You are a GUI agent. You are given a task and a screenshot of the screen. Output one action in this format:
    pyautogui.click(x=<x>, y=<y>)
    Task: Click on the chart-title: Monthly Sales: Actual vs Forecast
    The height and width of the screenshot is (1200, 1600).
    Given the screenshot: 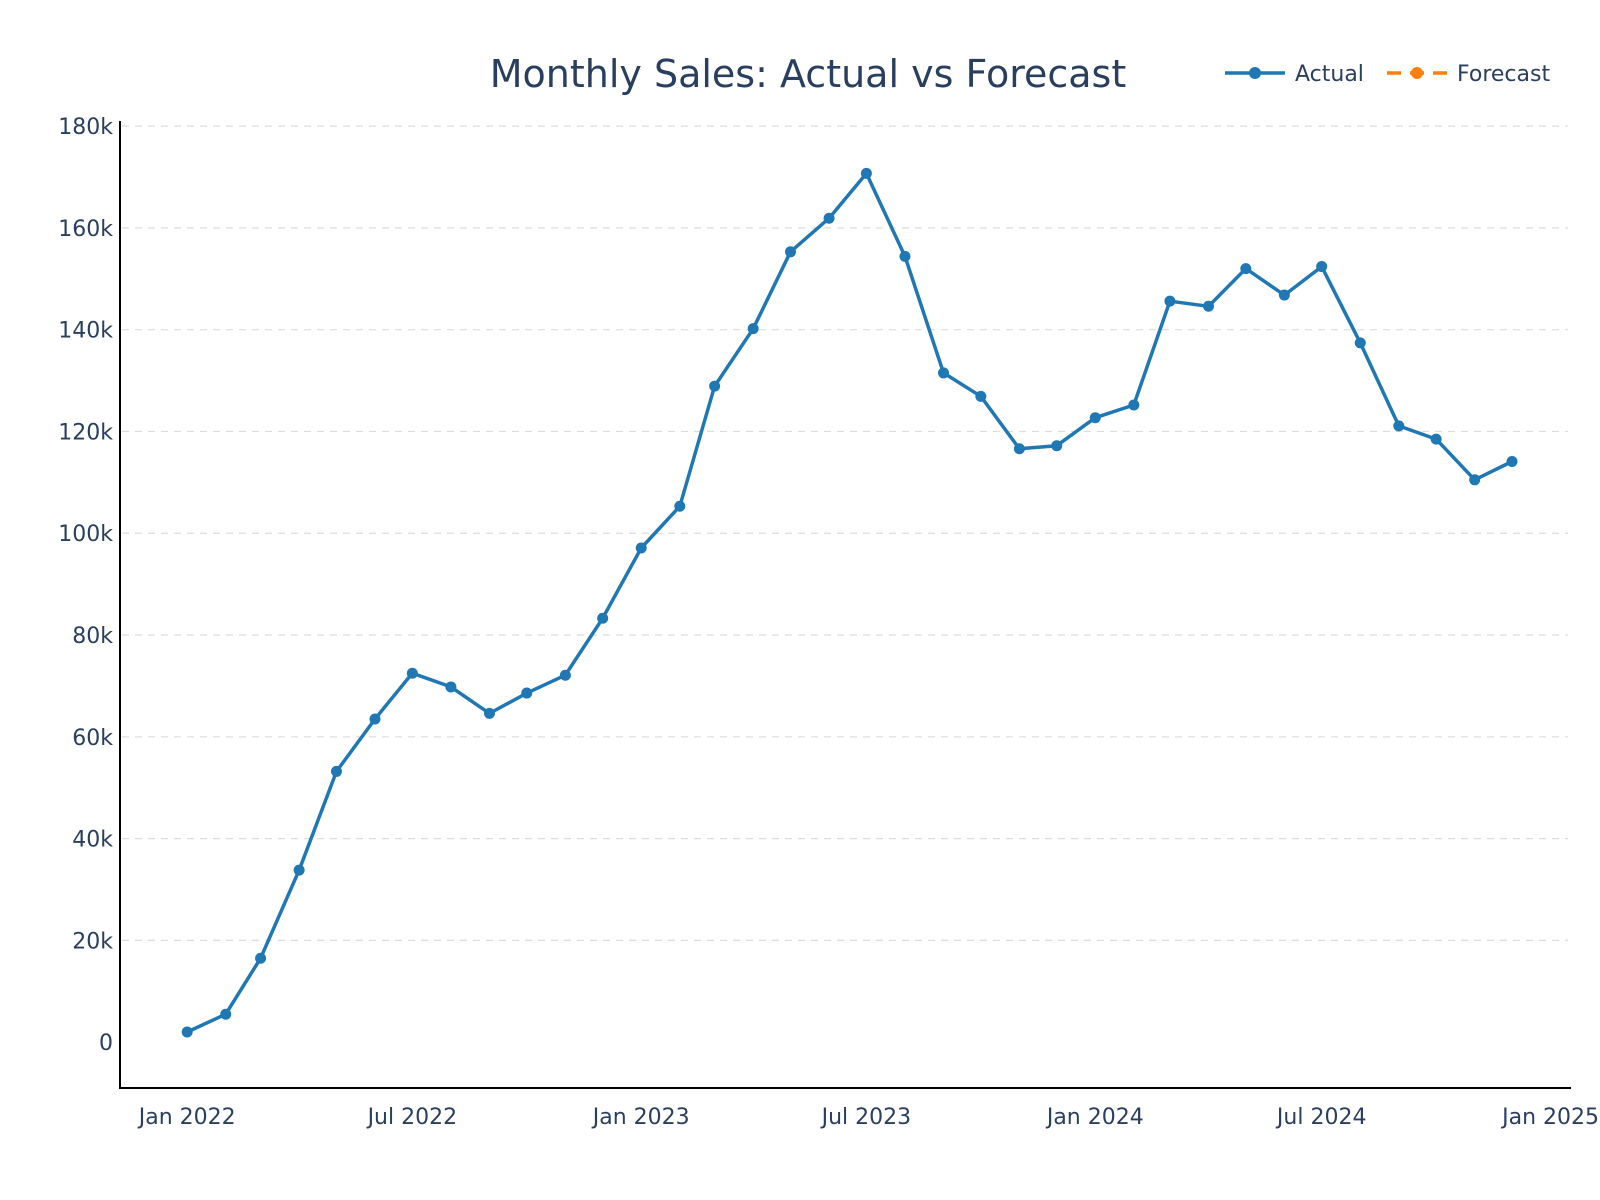 What is the action you would take?
    pyautogui.click(x=808, y=74)
    